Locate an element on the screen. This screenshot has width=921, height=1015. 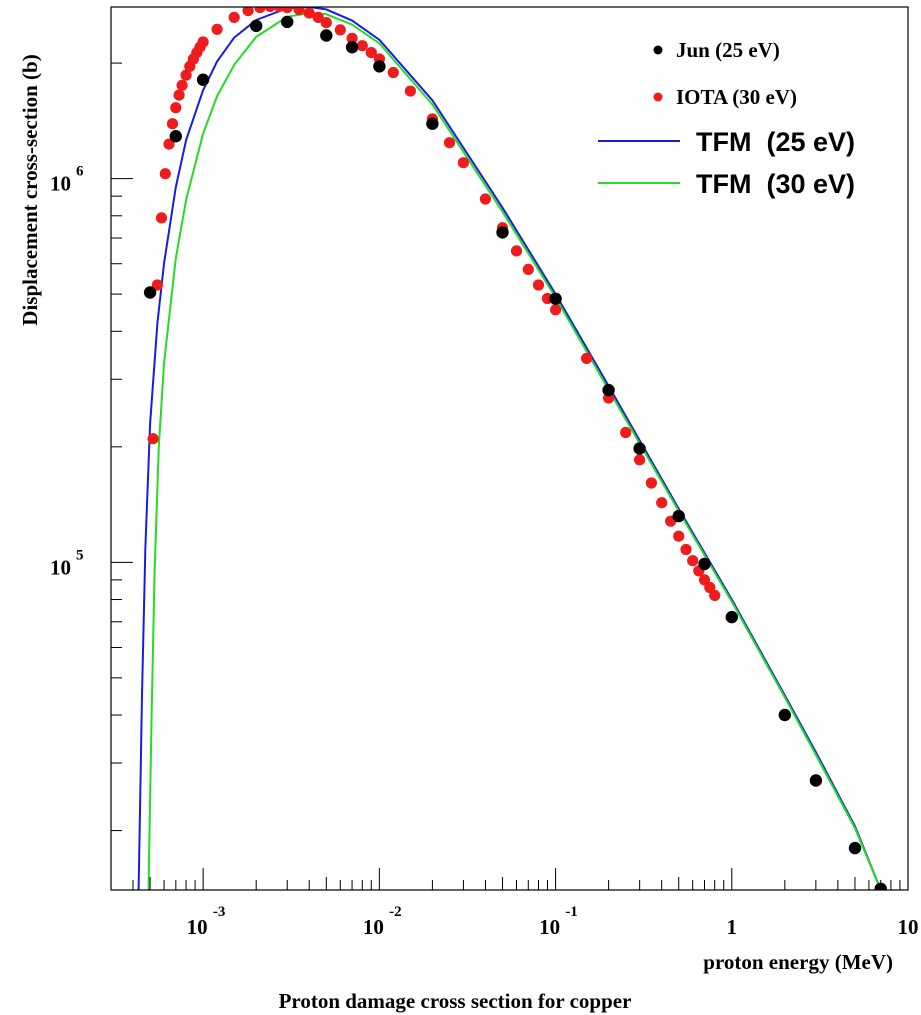
legend-label: TFM (30 eV) is located at coordinates (775, 184).